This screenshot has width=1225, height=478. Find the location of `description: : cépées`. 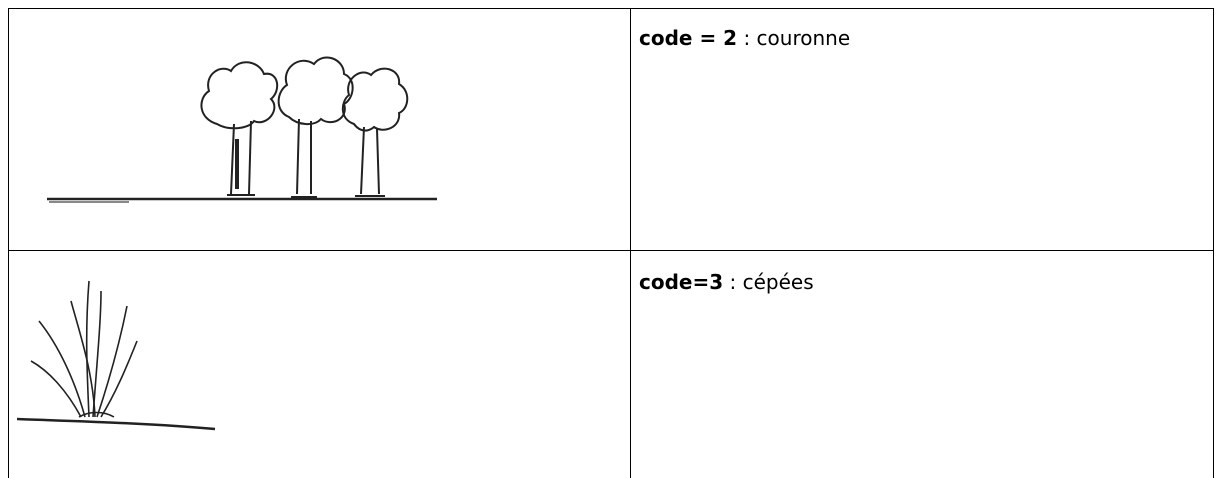

description: : cépées is located at coordinates (771, 282).